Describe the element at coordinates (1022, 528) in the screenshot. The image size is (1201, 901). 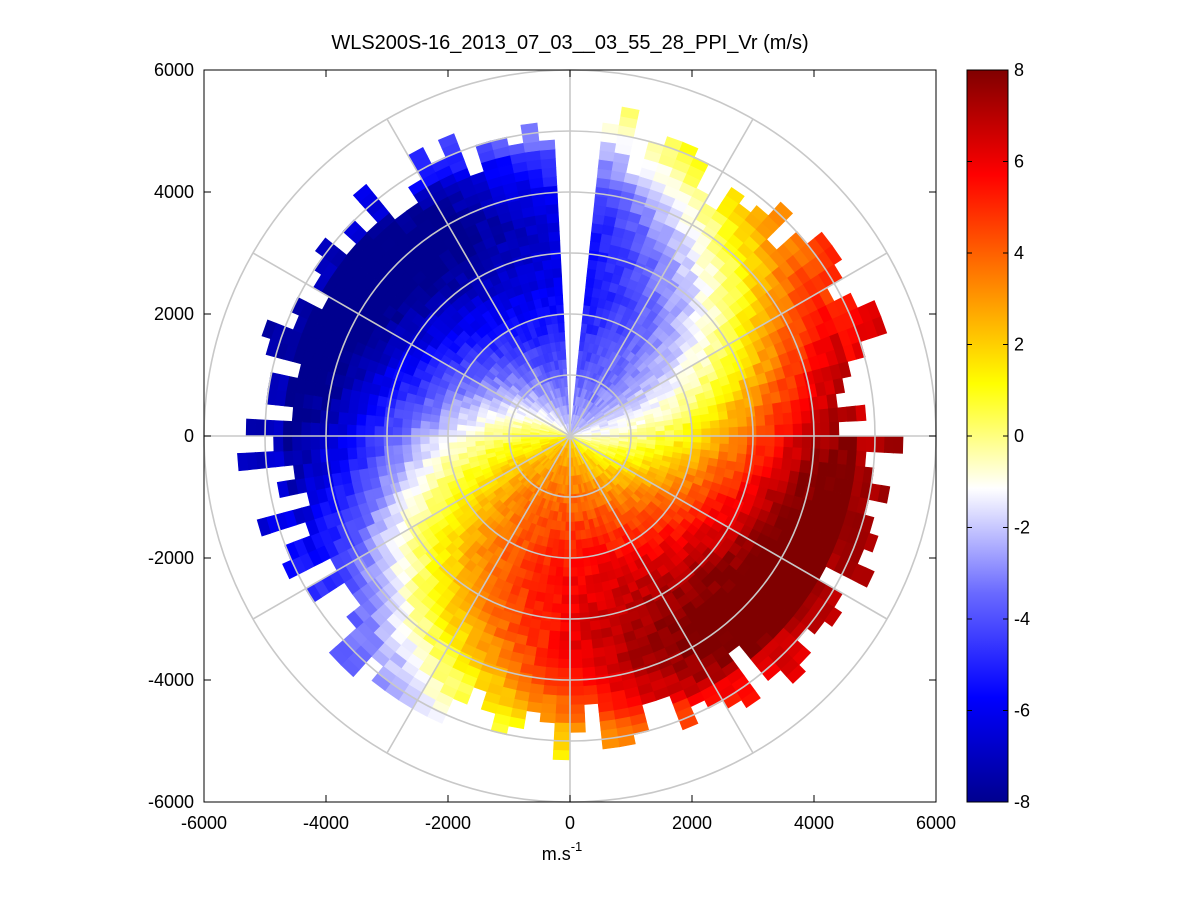
I see `colorbar-tick-label: -2` at that location.